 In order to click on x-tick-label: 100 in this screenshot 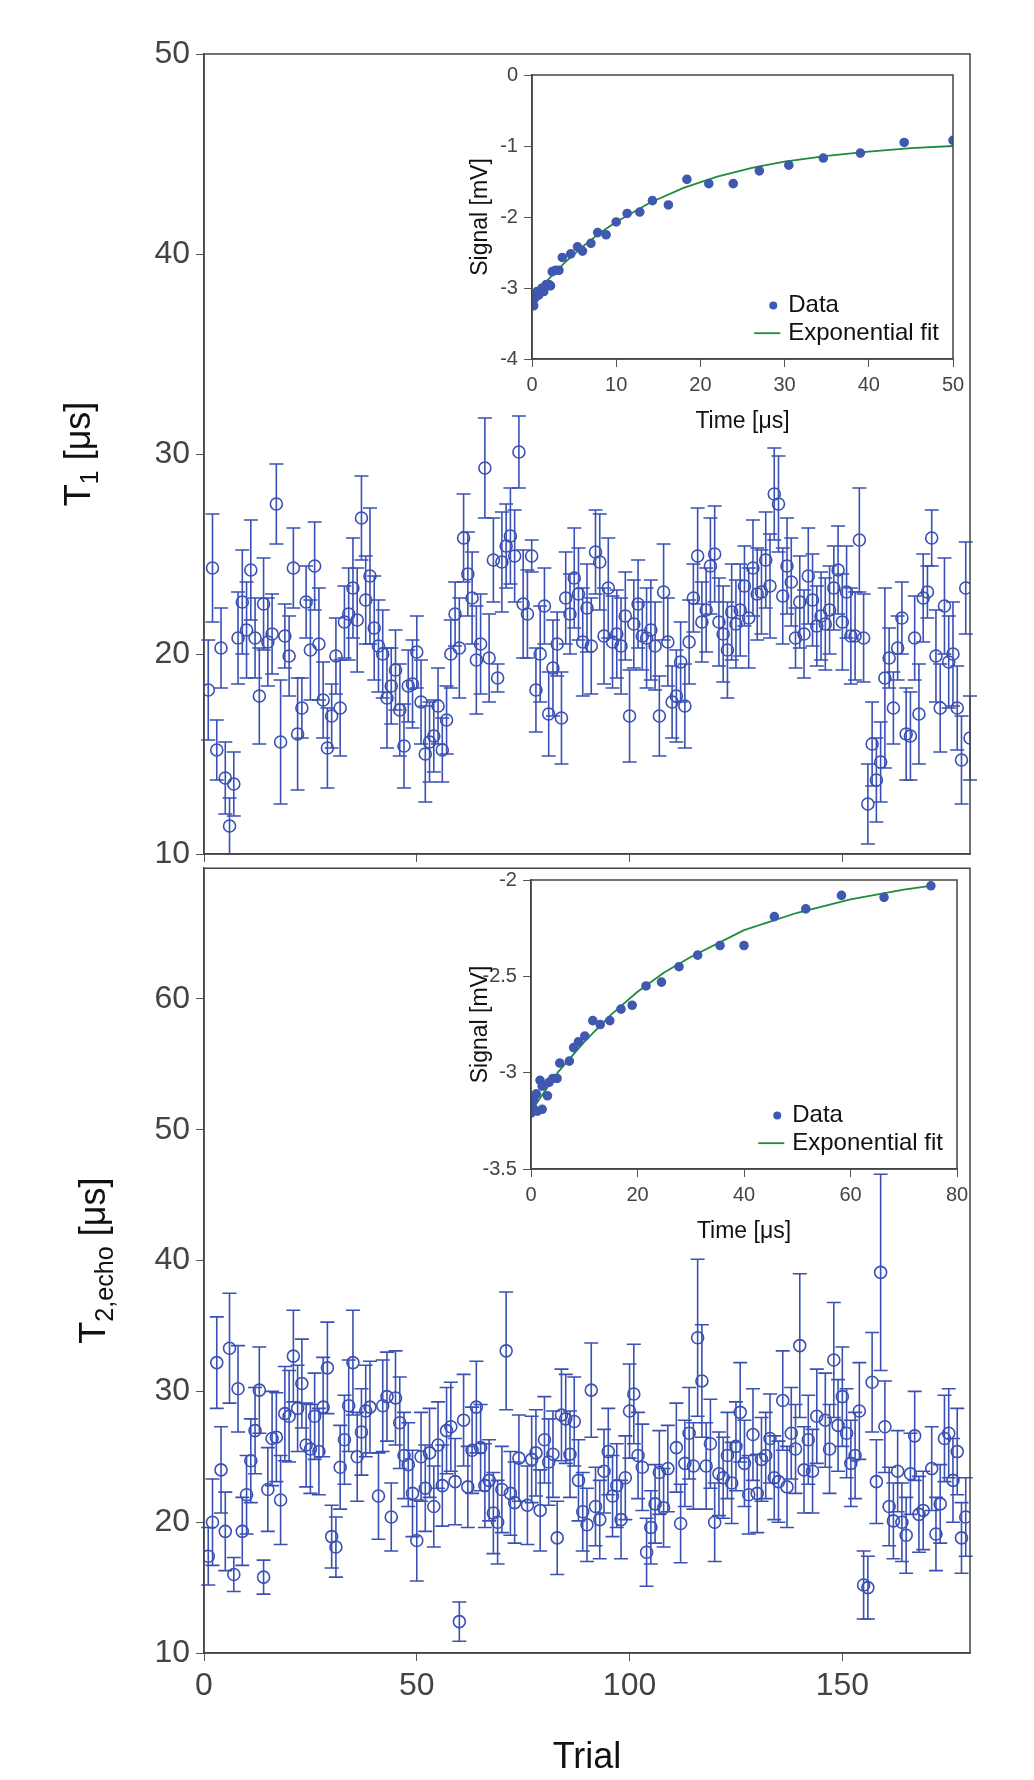, I will do `click(629, 1684)`.